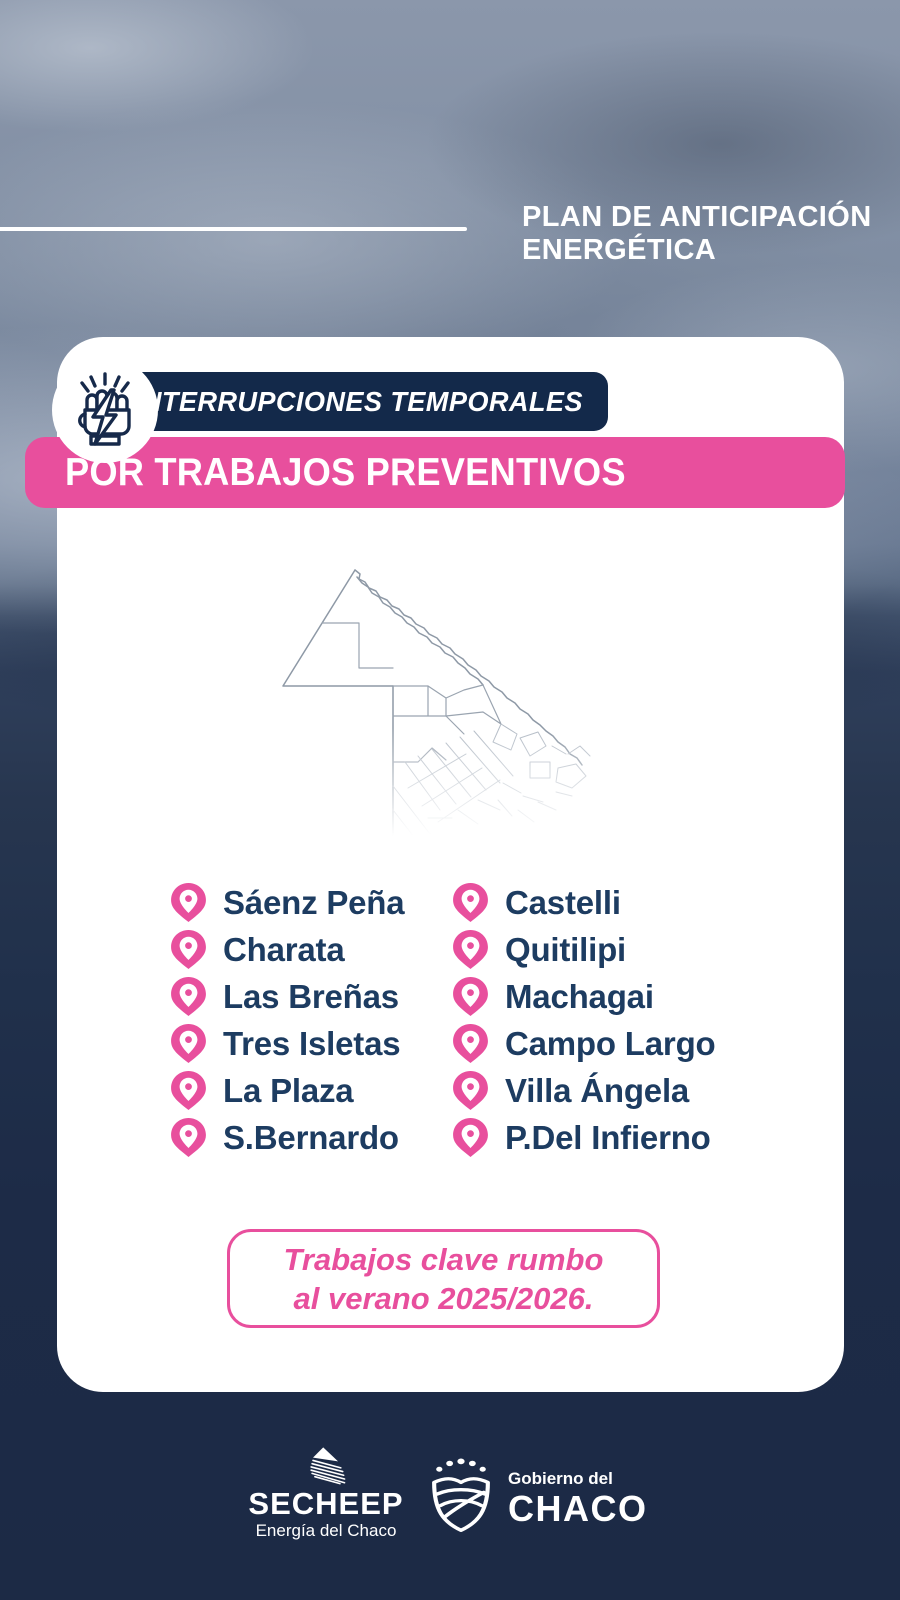  I want to click on city-label: Las Breñas, so click(311, 996).